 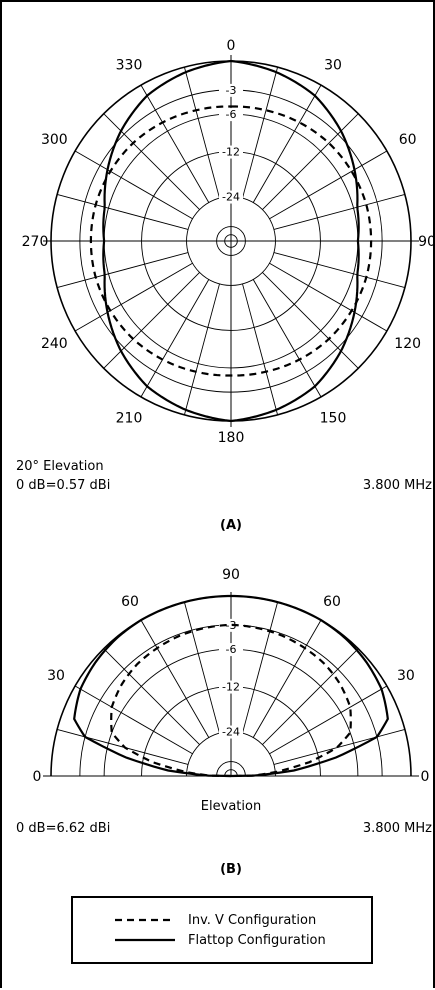 What do you see at coordinates (257, 940) in the screenshot?
I see `legend-label-flattop: Flattop Configuration` at bounding box center [257, 940].